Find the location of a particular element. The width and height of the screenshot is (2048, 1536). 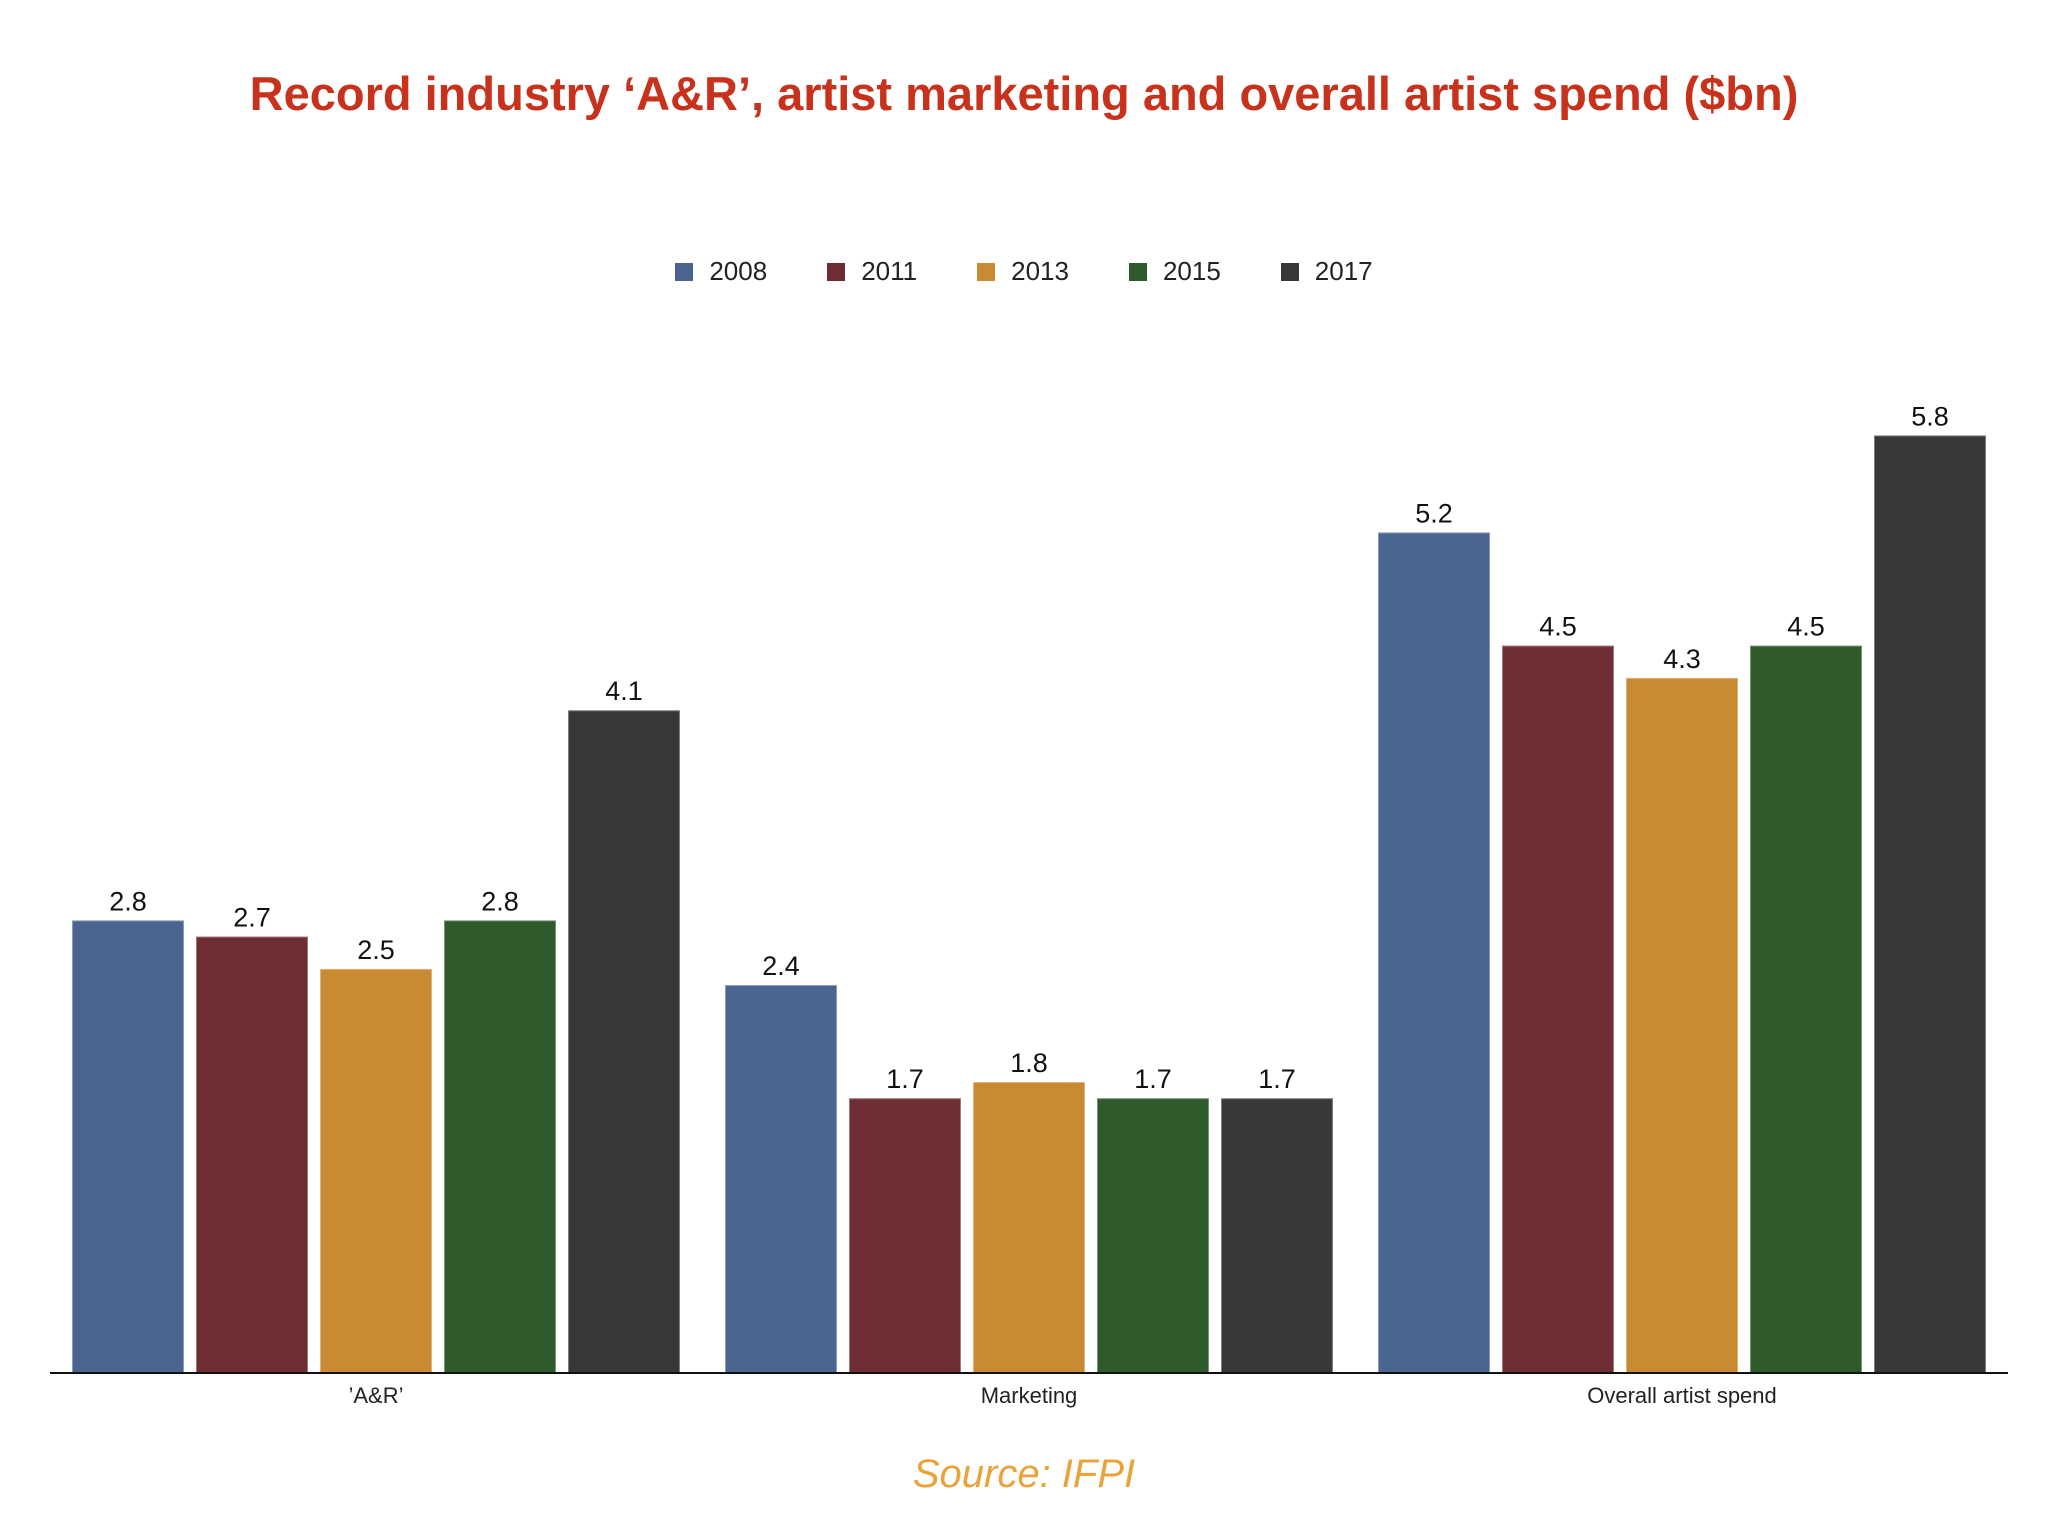

data-label: 2.4 is located at coordinates (781, 966).